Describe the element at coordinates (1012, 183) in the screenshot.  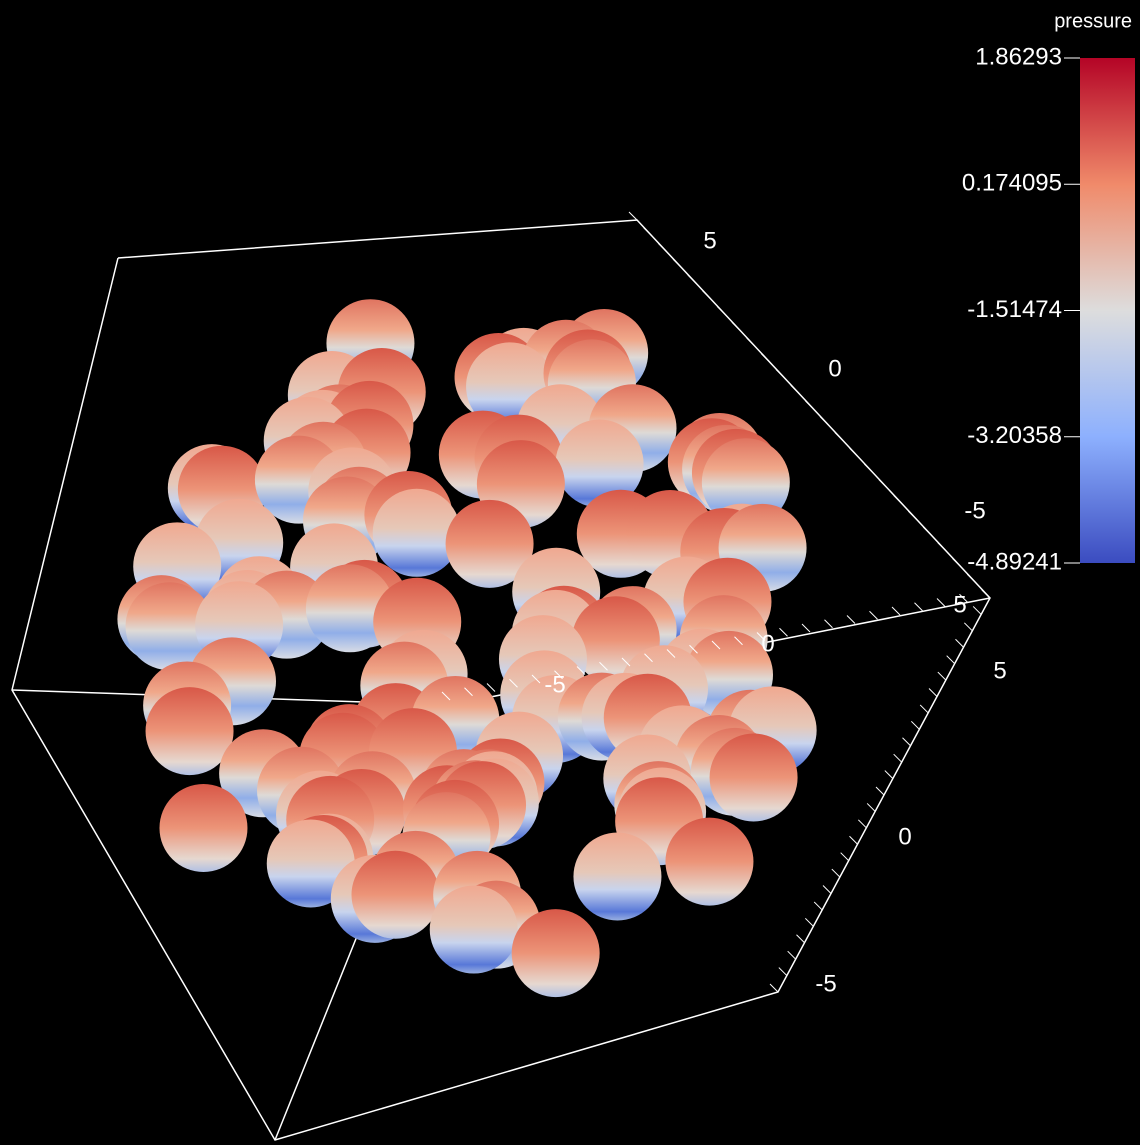
I see `legend-tick-label: 0.174095` at that location.